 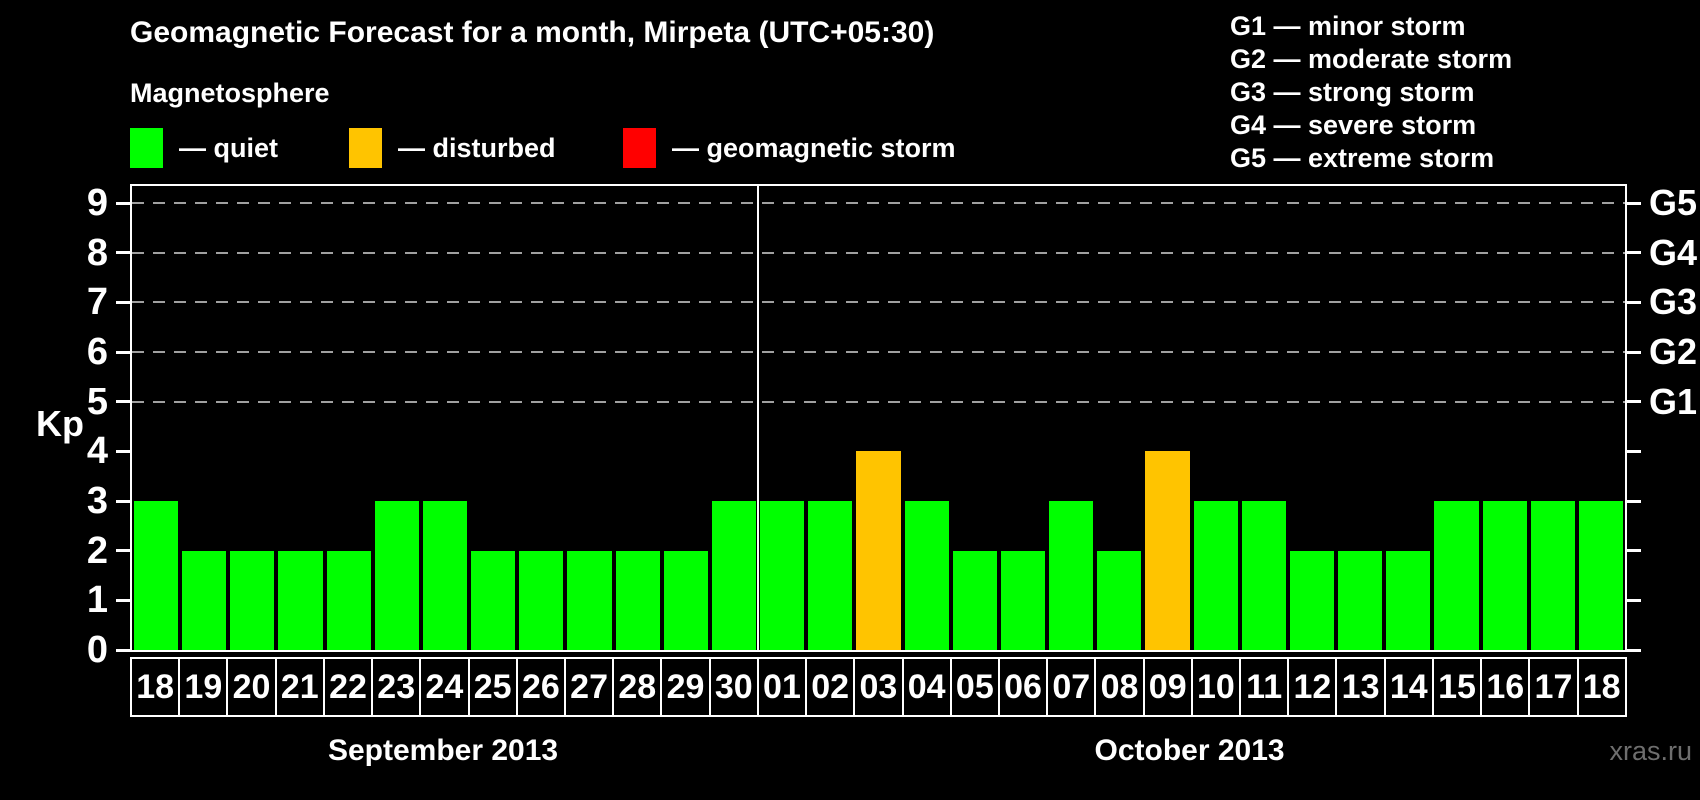 I want to click on day-cell-03: 03, so click(x=878, y=687).